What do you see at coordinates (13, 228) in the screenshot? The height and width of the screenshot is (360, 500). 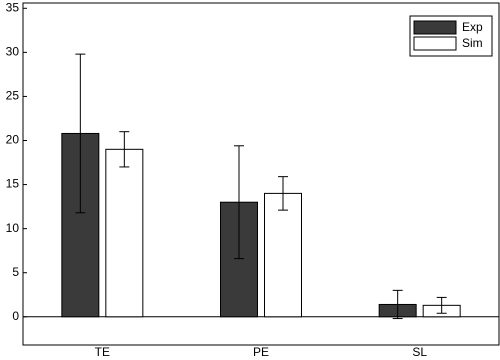 I see `y-tick-label: 10` at bounding box center [13, 228].